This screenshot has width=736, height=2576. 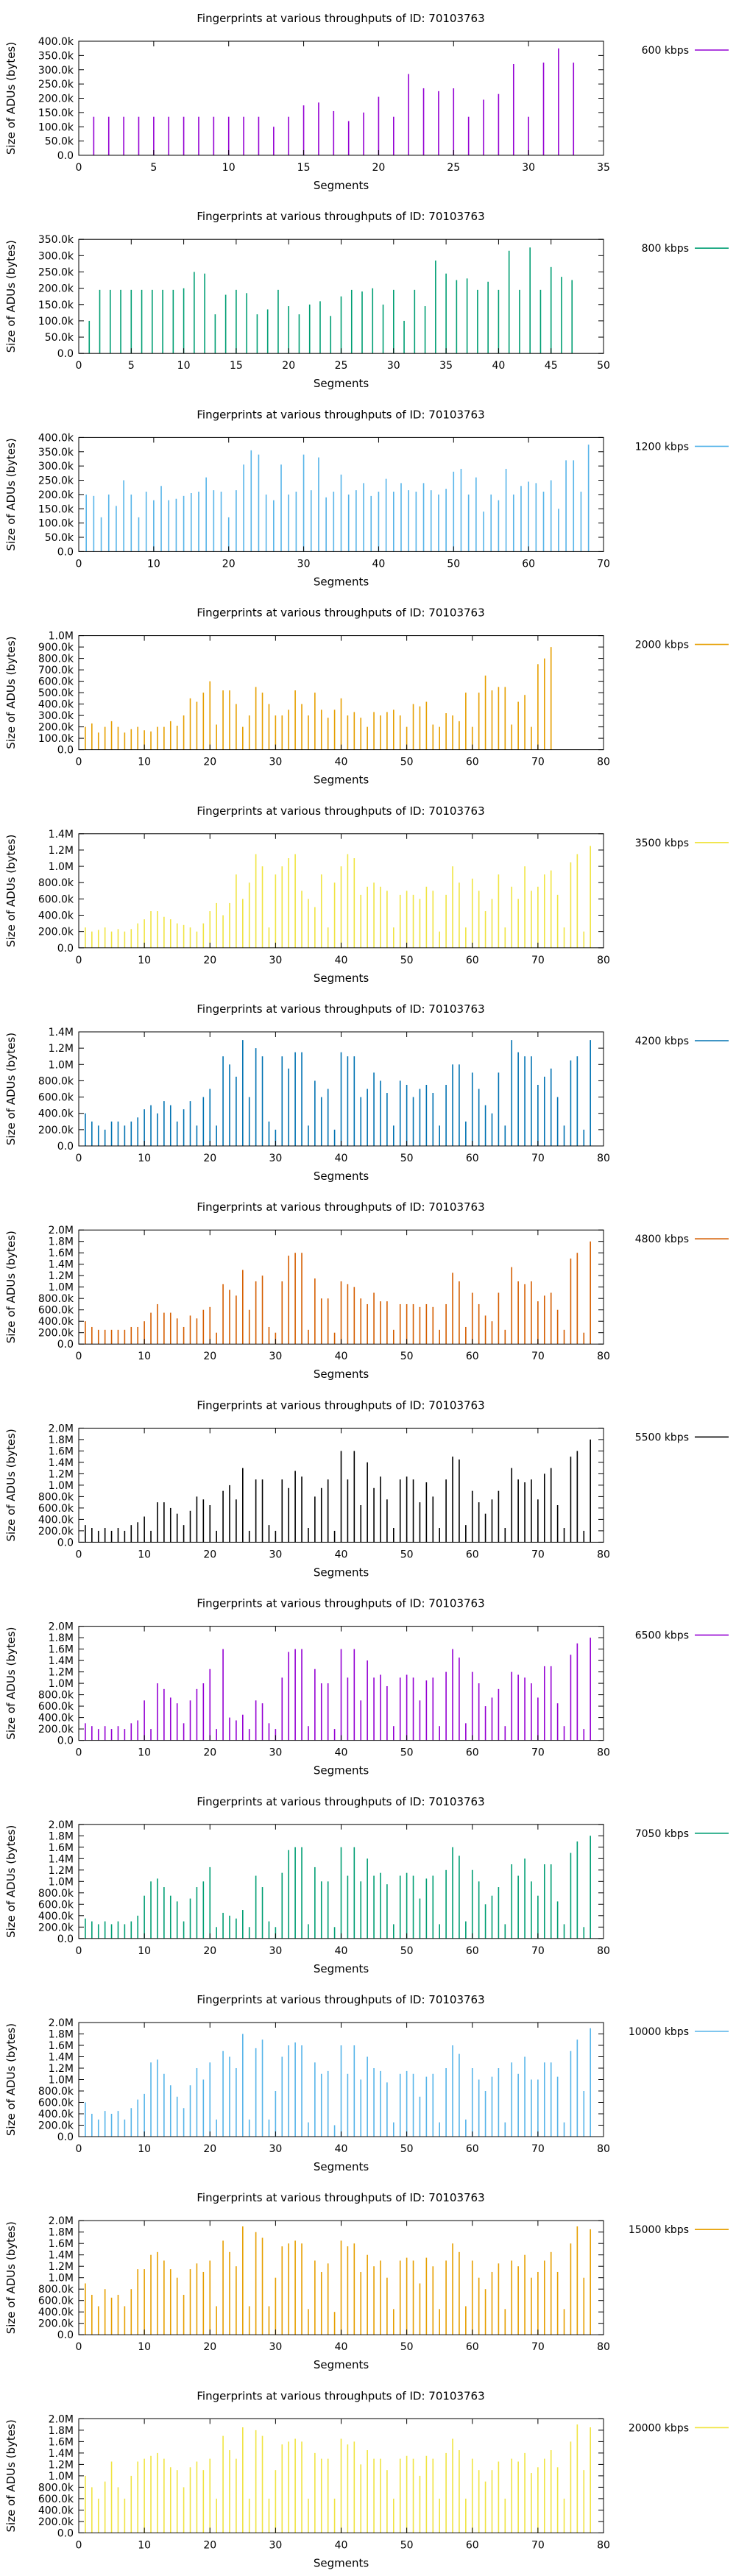 I want to click on x-tick-label: 35, so click(x=446, y=366).